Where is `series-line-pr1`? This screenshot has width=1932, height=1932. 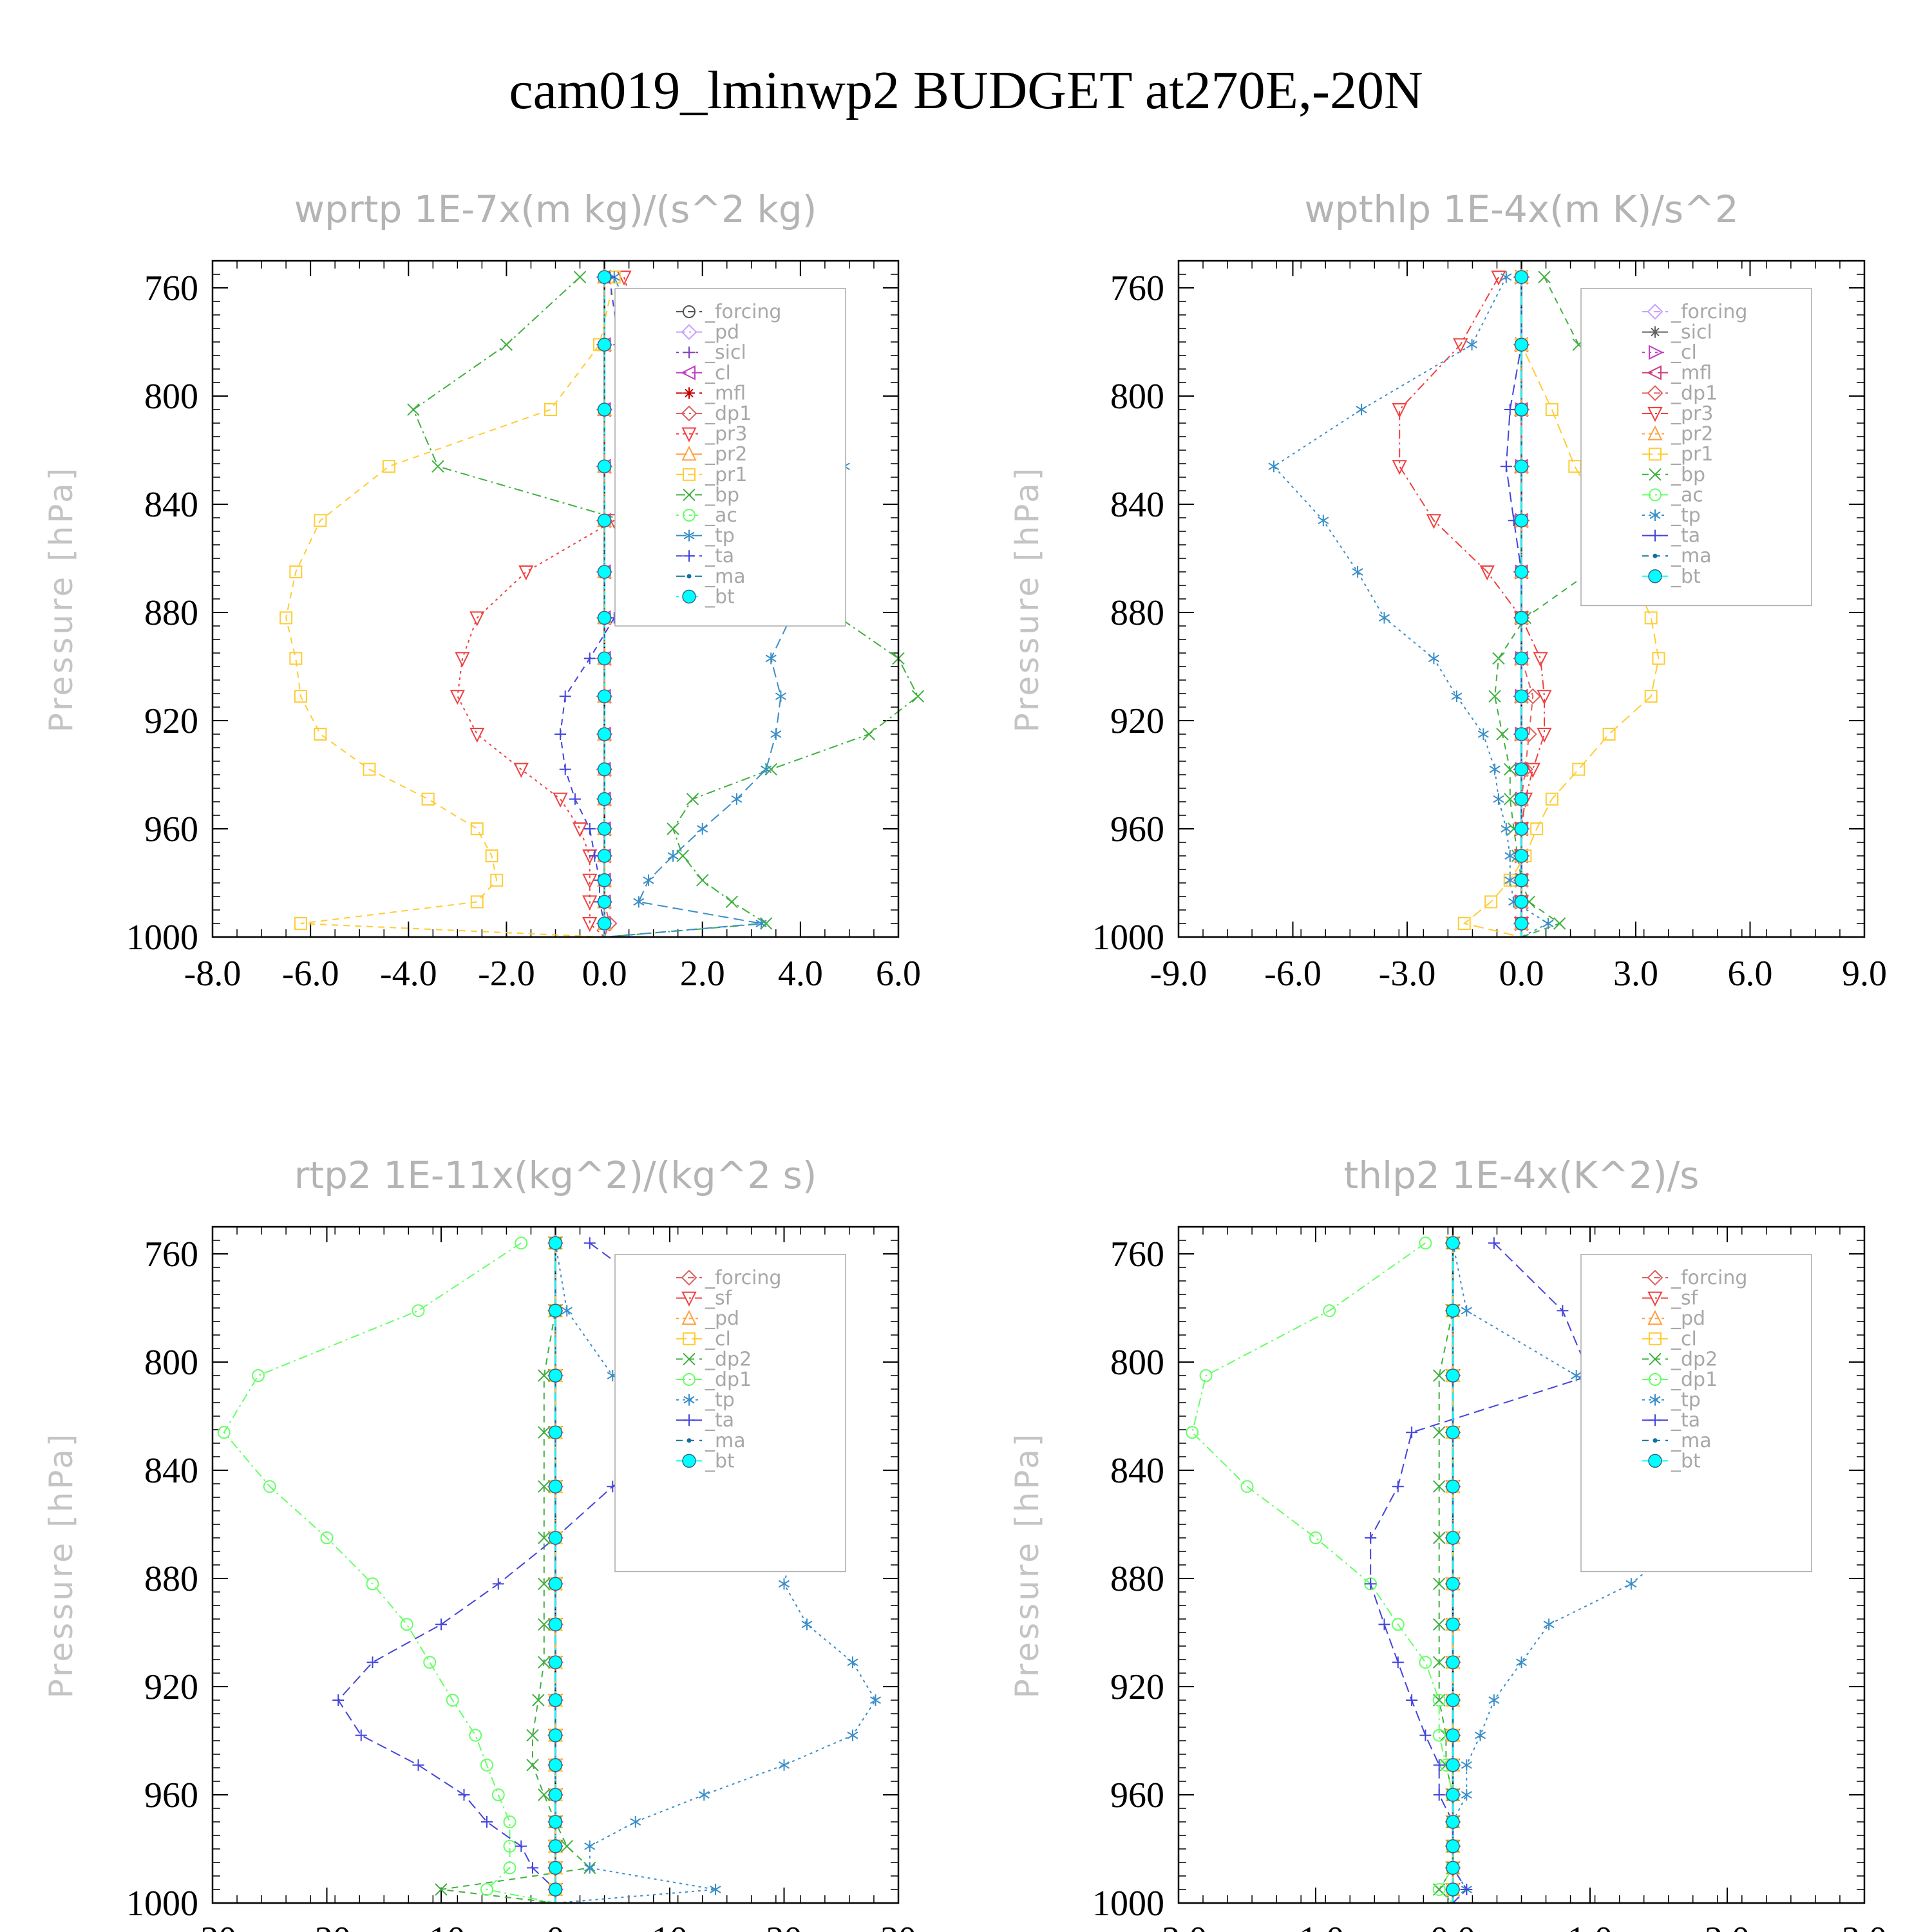 series-line-pr1 is located at coordinates (450, 607).